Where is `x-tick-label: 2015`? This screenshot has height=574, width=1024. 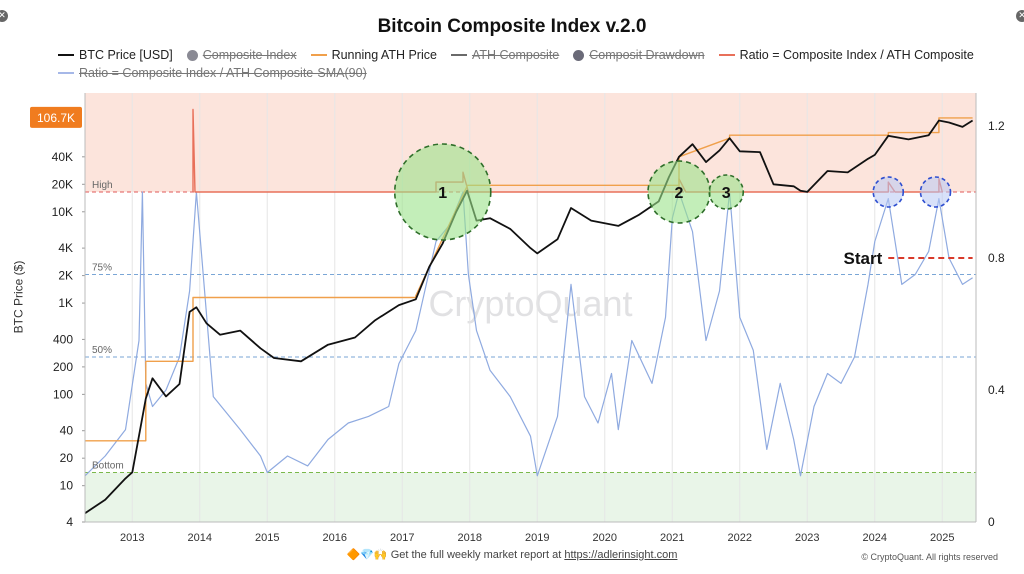 x-tick-label: 2015 is located at coordinates (267, 538).